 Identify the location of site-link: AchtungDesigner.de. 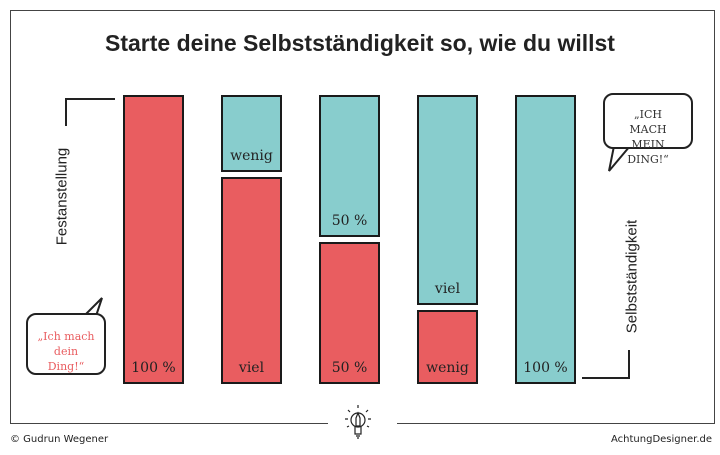
(661, 439).